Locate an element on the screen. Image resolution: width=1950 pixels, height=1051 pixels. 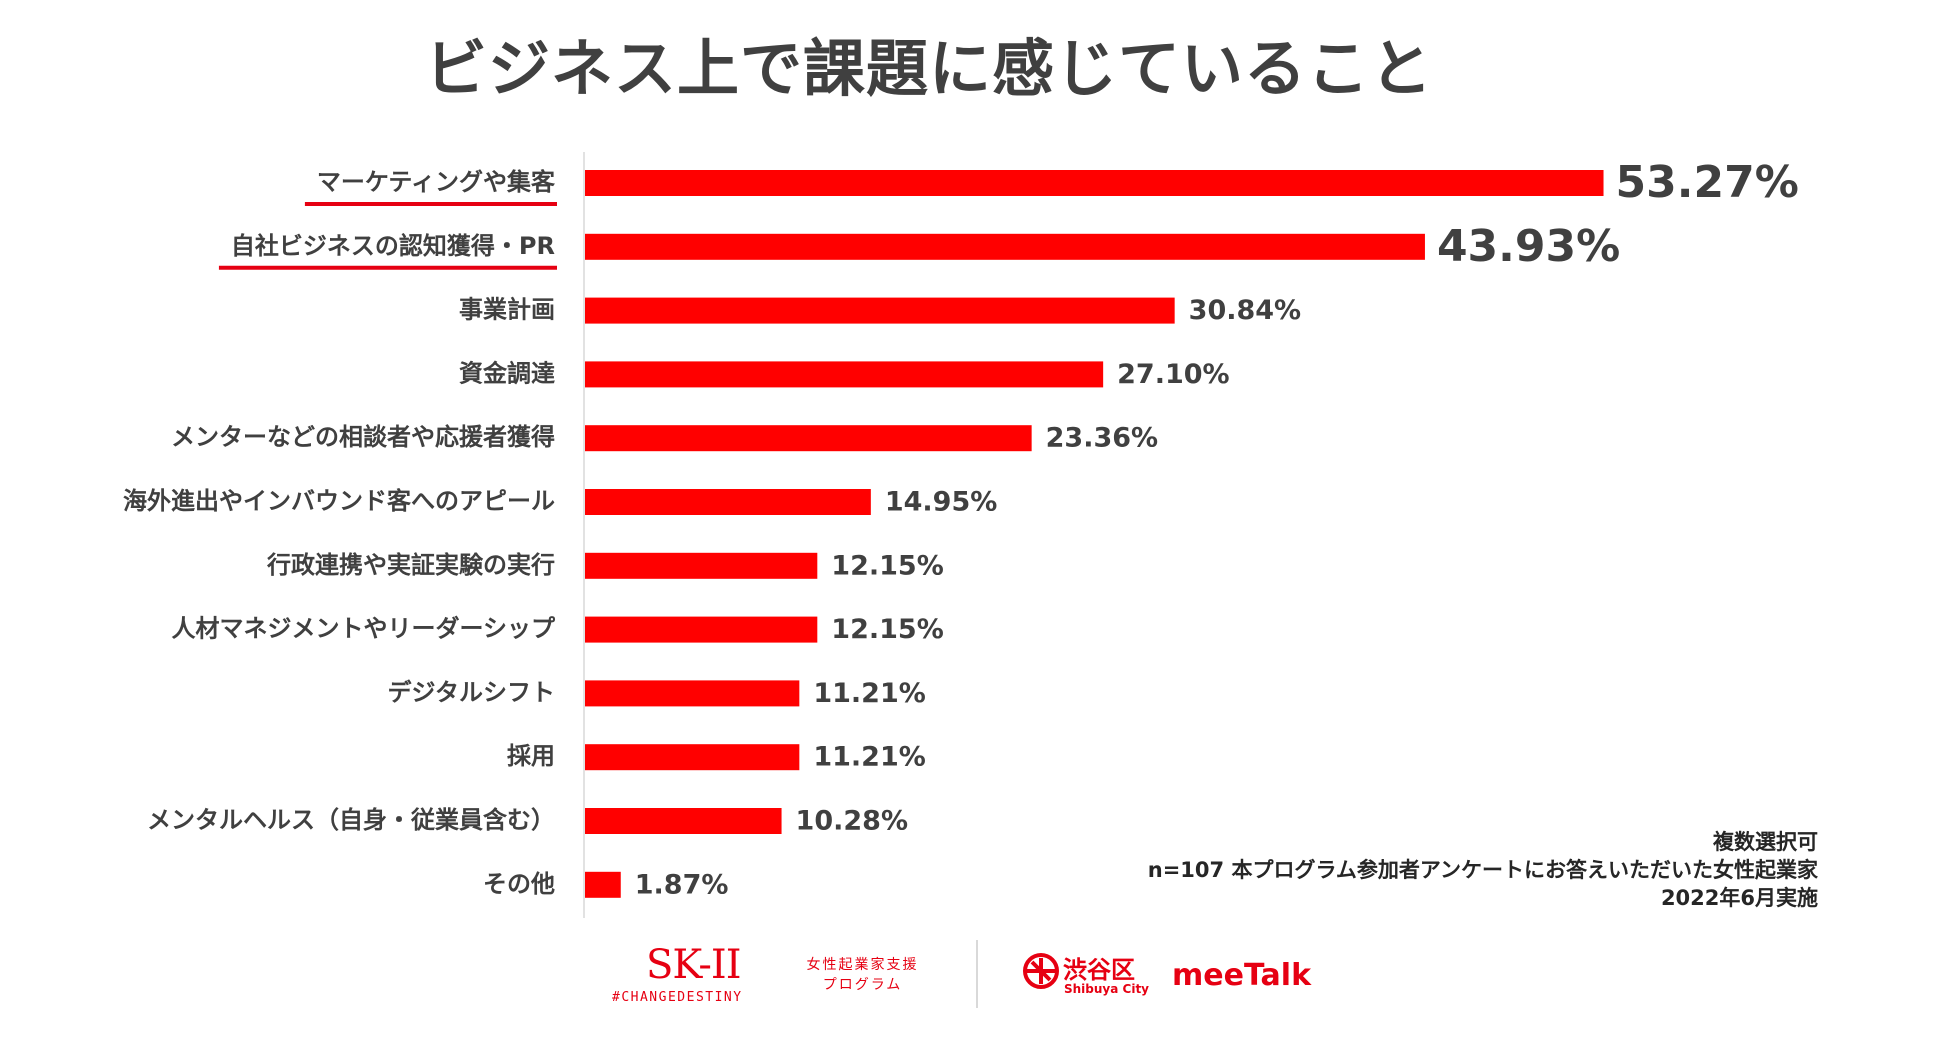
value-label: 43.93% is located at coordinates (1528, 246).